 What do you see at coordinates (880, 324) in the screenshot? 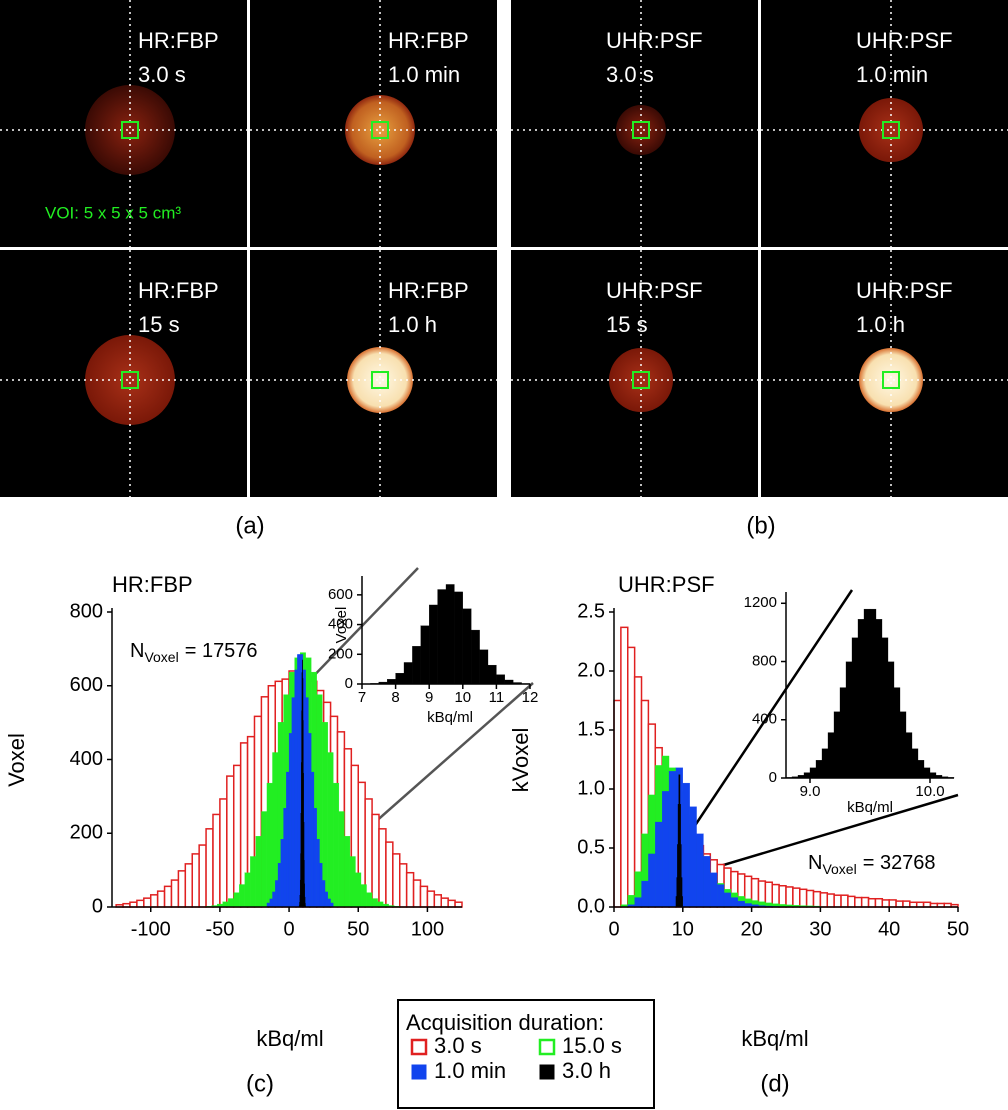
I see `tile-duration: 1.0 h` at bounding box center [880, 324].